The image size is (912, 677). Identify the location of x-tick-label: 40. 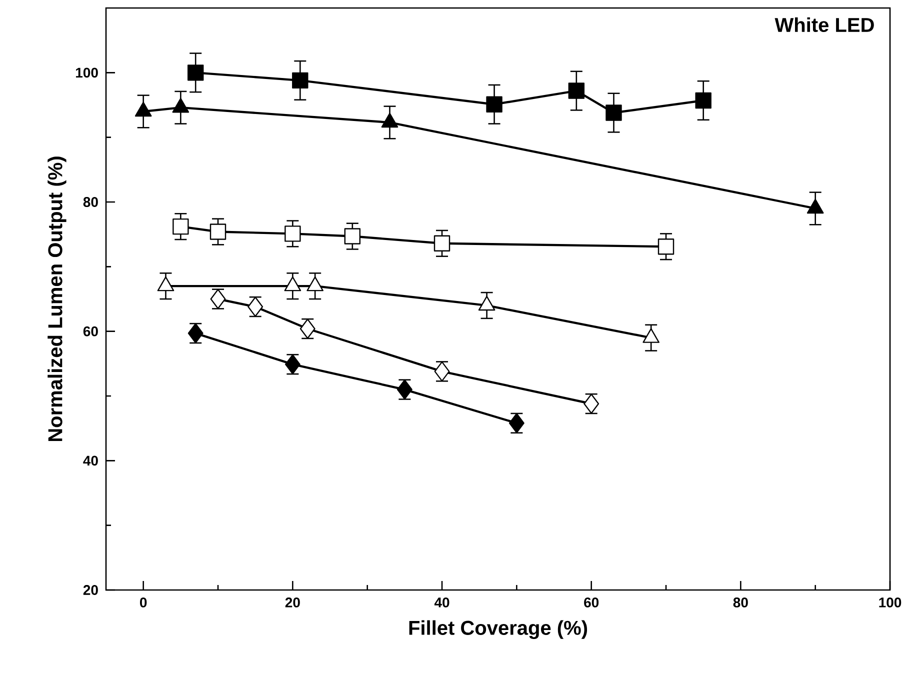
(442, 603).